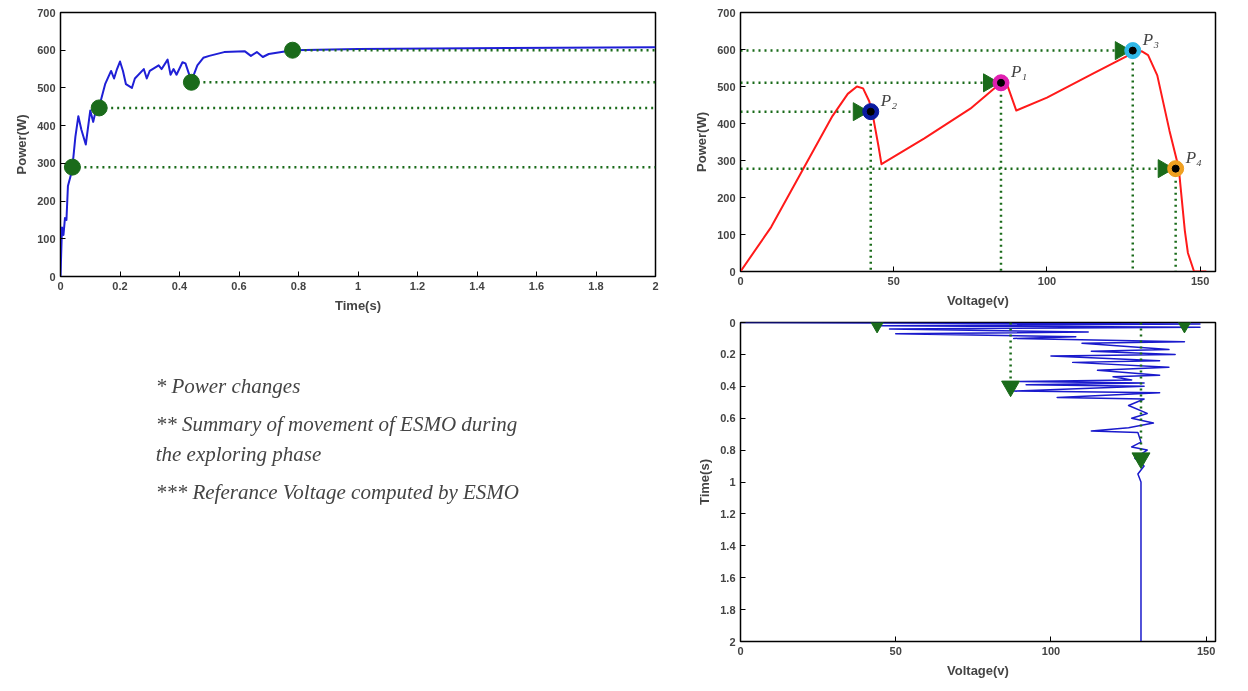  I want to click on x-tick-label: 1, so click(358, 285).